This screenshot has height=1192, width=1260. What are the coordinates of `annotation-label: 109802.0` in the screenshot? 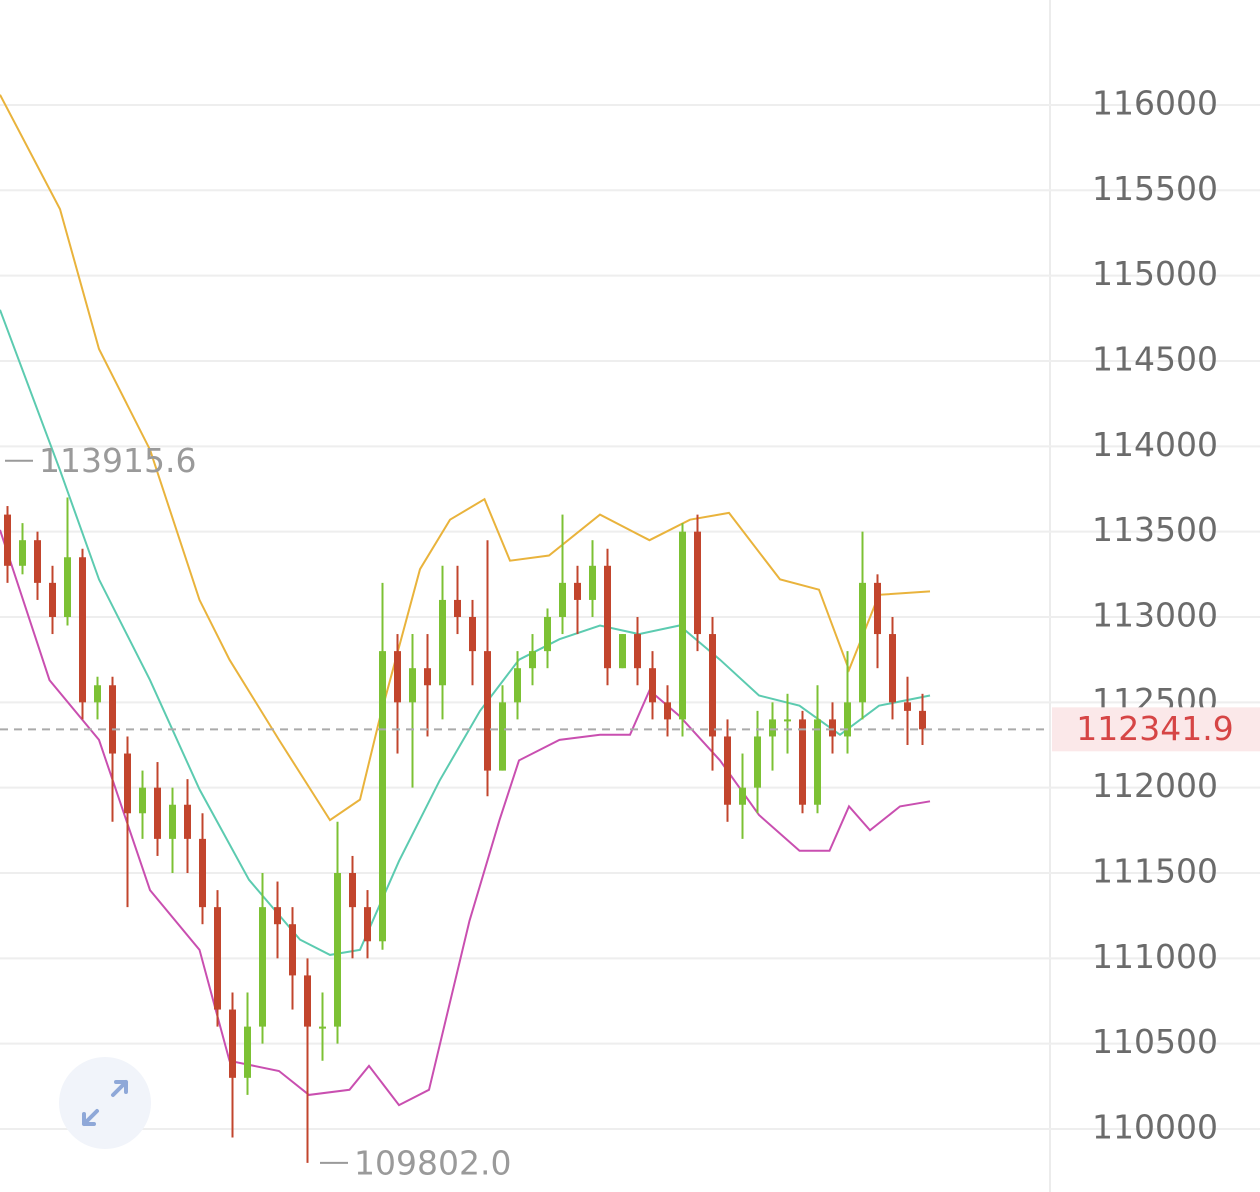 It's located at (432, 1162).